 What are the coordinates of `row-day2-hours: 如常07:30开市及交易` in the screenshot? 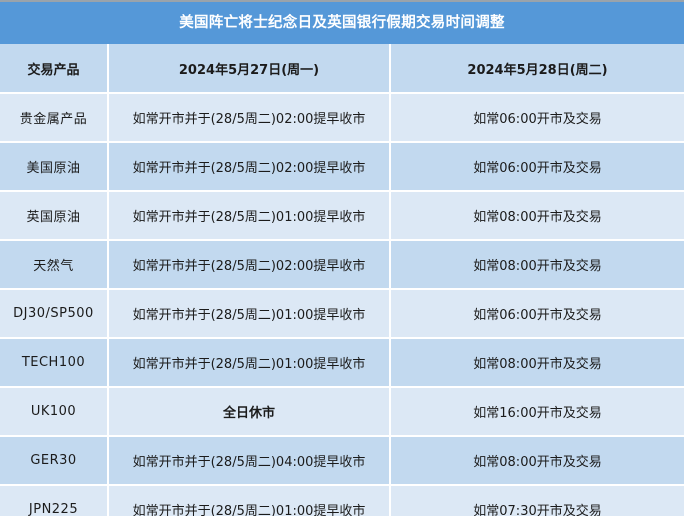 It's located at (537, 500).